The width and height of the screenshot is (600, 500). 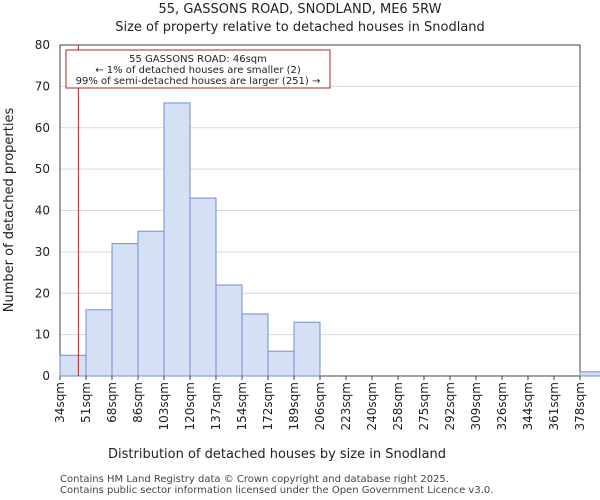 I want to click on x-tick-label: 344sqm, so click(x=528, y=406).